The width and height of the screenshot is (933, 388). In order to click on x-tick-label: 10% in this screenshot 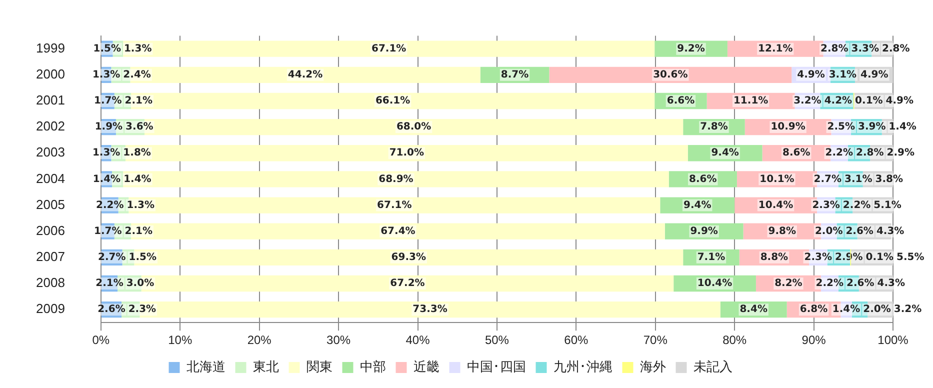, I will do `click(180, 340)`.